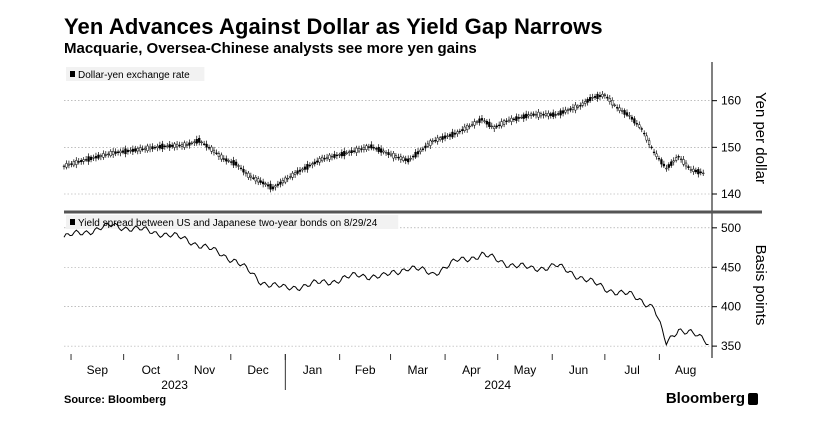 The image size is (822, 422). What do you see at coordinates (174, 384) in the screenshot?
I see `x-year-label: 2023` at bounding box center [174, 384].